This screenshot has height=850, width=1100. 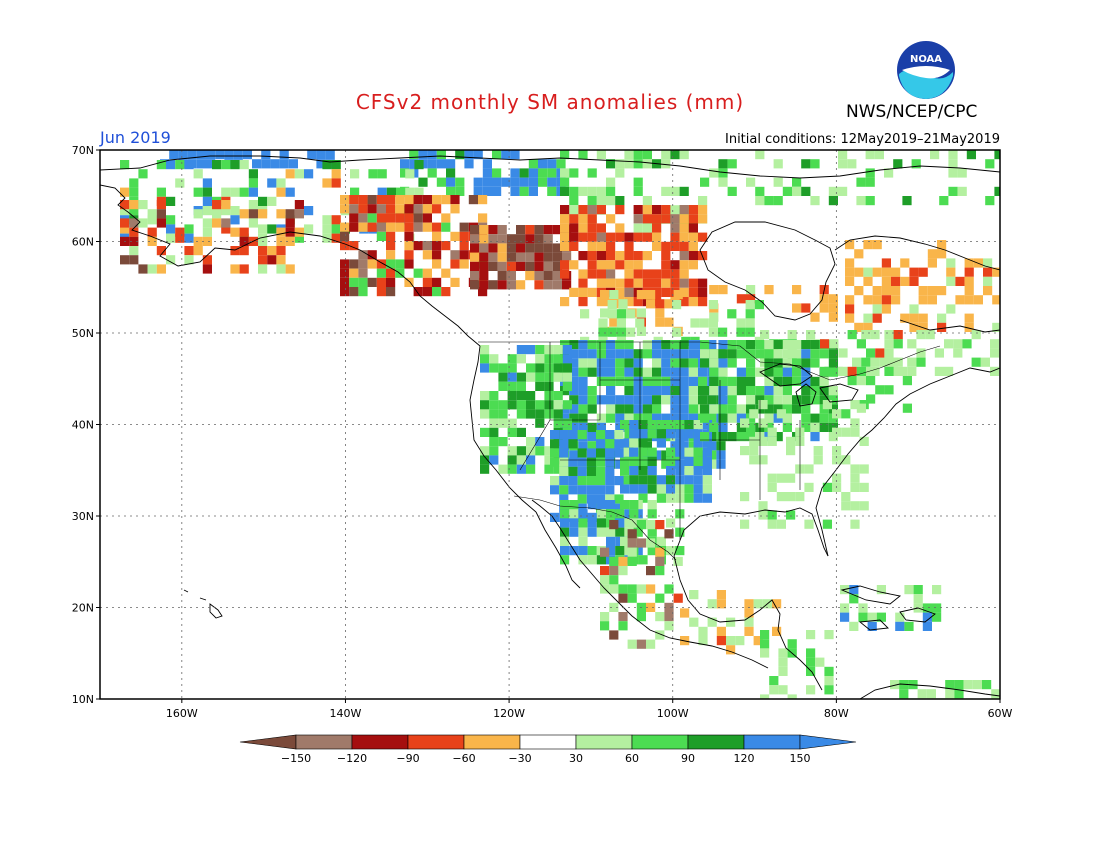 I want to click on colorbar-label: 90, so click(x=688, y=758).